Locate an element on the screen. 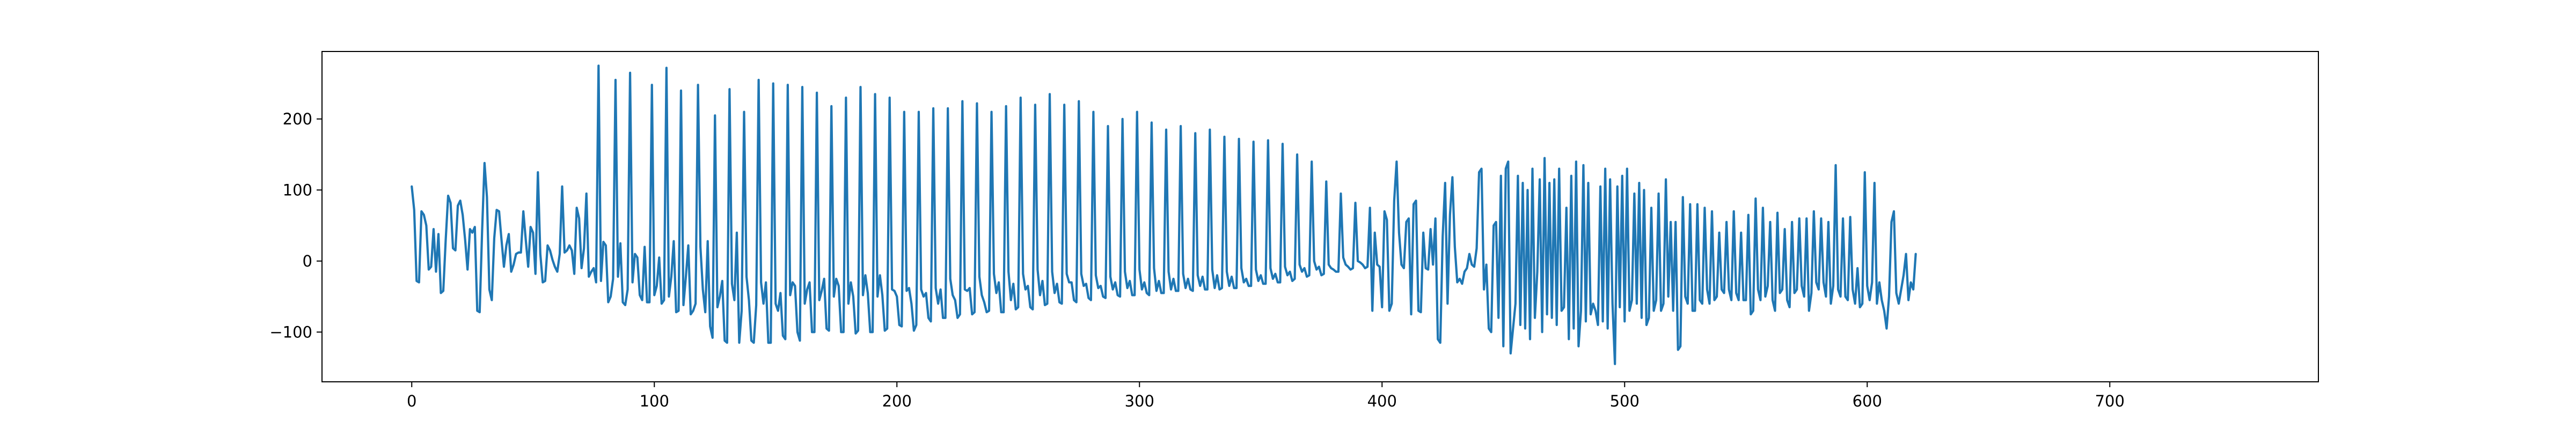 This screenshot has width=2576, height=429. x-tick-label: 300 is located at coordinates (1139, 401).